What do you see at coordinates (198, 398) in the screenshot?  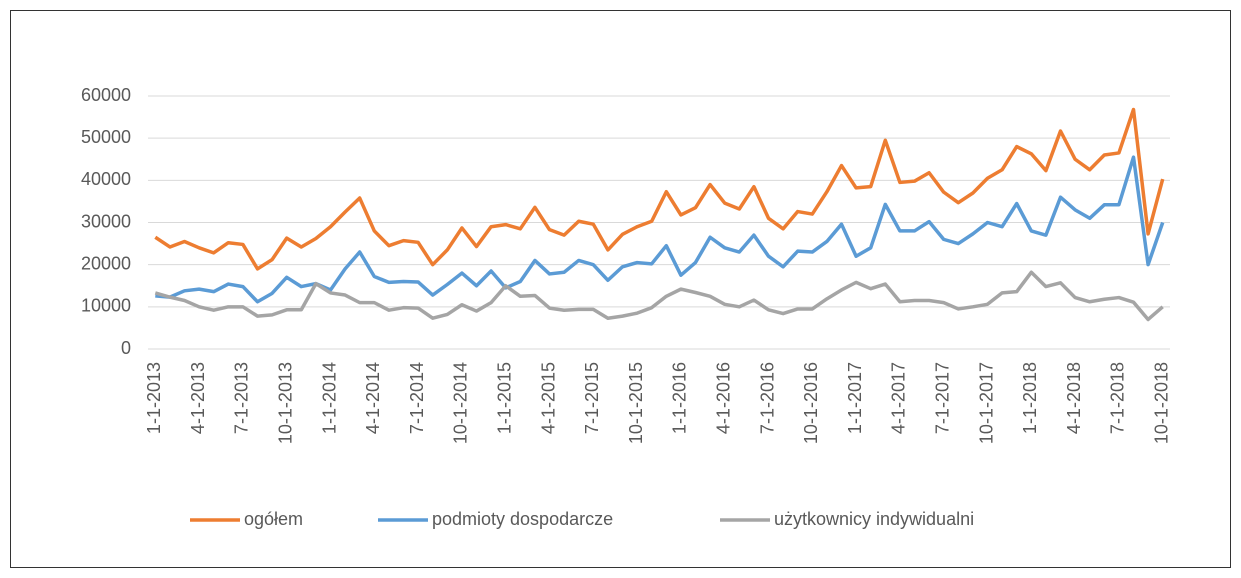 I see `x-tick-label: 4-1-2013` at bounding box center [198, 398].